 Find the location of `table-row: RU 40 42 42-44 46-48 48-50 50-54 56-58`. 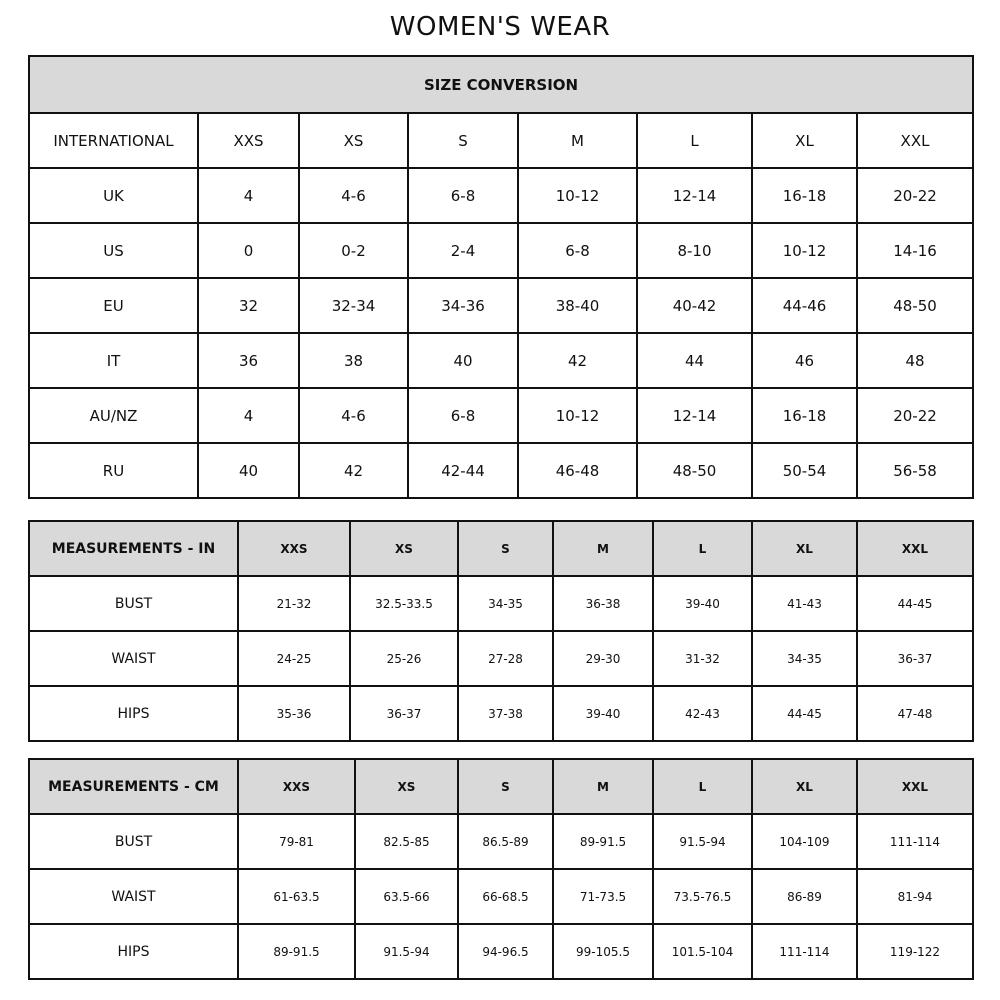

table-row: RU 40 42 42-44 46-48 48-50 50-54 56-58 is located at coordinates (501, 470).